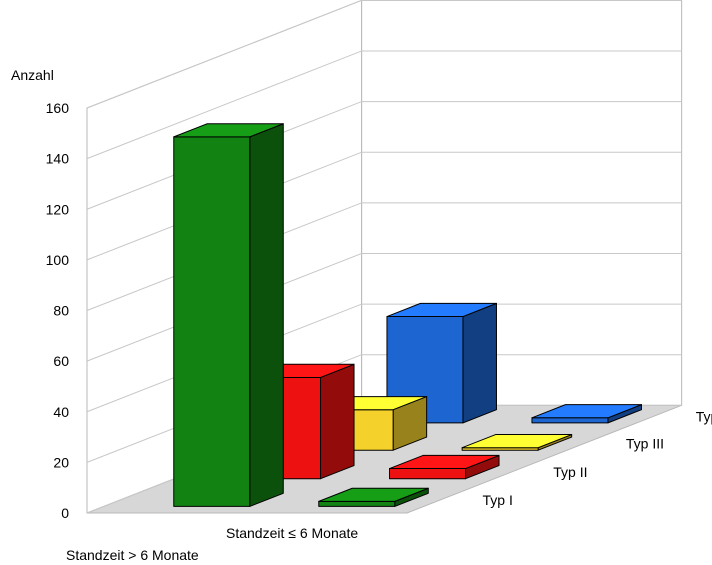 This screenshot has height=565, width=712. Describe the element at coordinates (58, 108) in the screenshot. I see `y-tick-label-8: 160` at that location.